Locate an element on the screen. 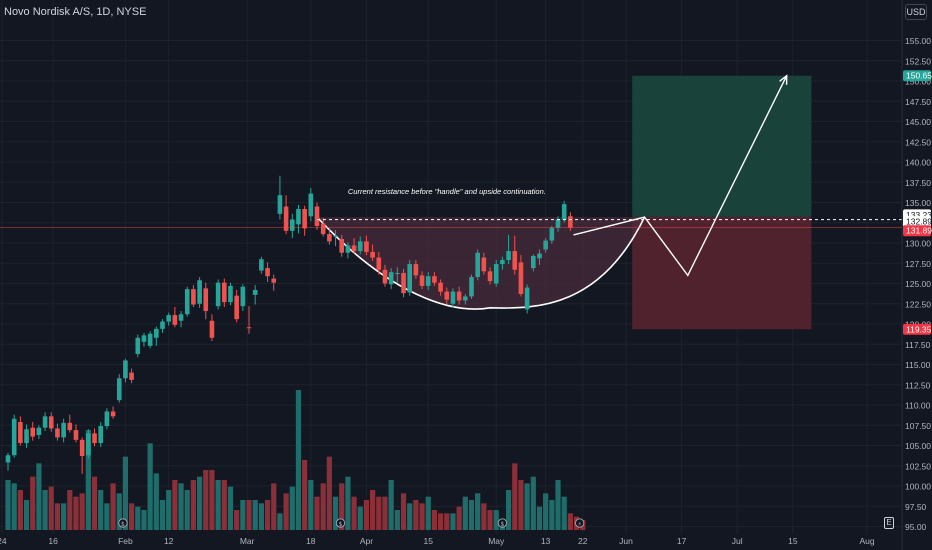 The height and width of the screenshot is (550, 932). symbol-title: Novo Nordisk A/S, 1D, NYSE is located at coordinates (75, 12).